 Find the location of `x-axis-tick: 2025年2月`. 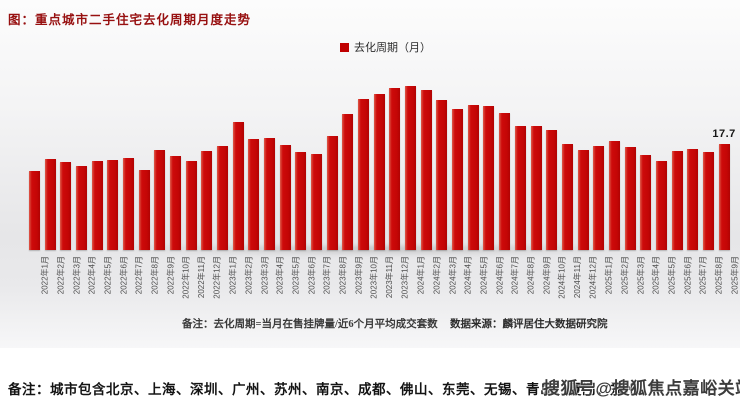

x-axis-tick: 2025年2月 is located at coordinates (619, 285).